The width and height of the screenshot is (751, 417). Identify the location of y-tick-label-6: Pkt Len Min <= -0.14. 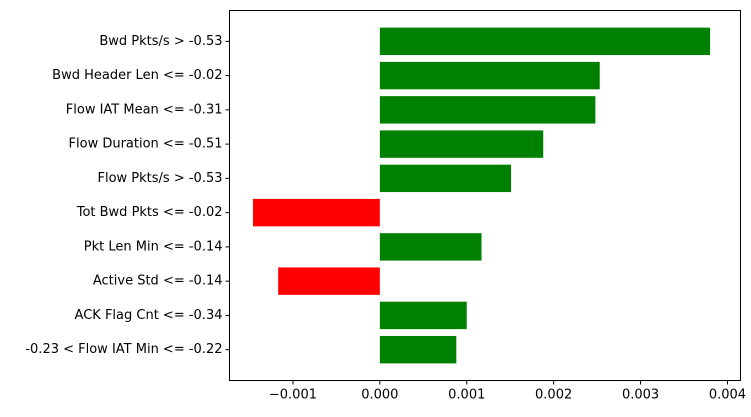
(153, 246).